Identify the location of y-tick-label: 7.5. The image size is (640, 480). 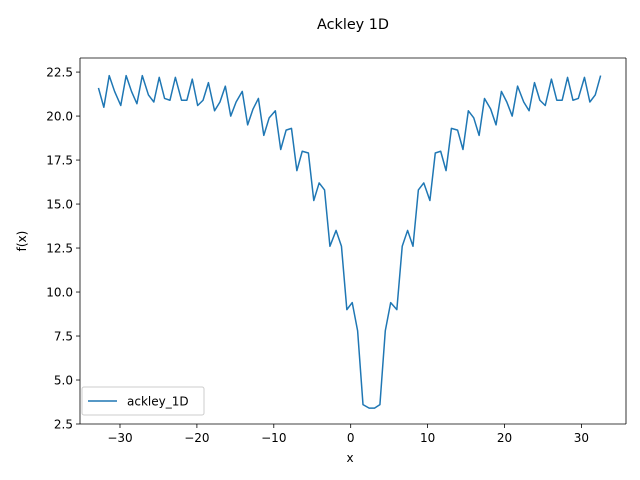
(63, 337).